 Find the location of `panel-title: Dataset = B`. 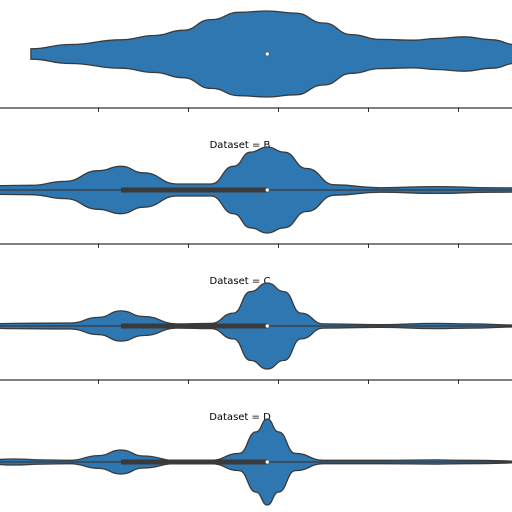

panel-title: Dataset = B is located at coordinates (240, 145).